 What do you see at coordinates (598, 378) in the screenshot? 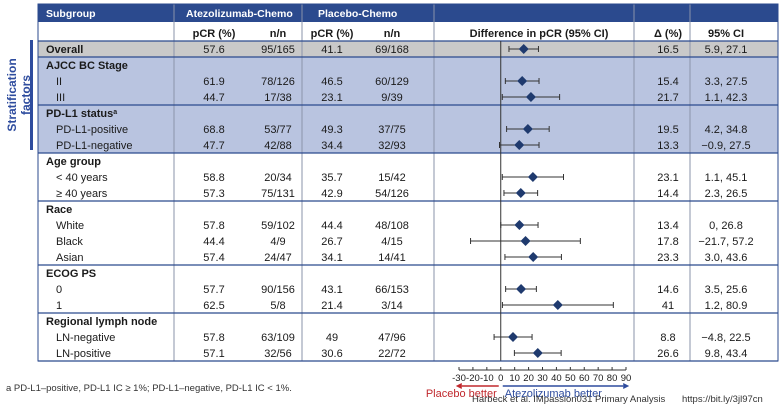
I see `x-tick-label: 70` at bounding box center [598, 378].